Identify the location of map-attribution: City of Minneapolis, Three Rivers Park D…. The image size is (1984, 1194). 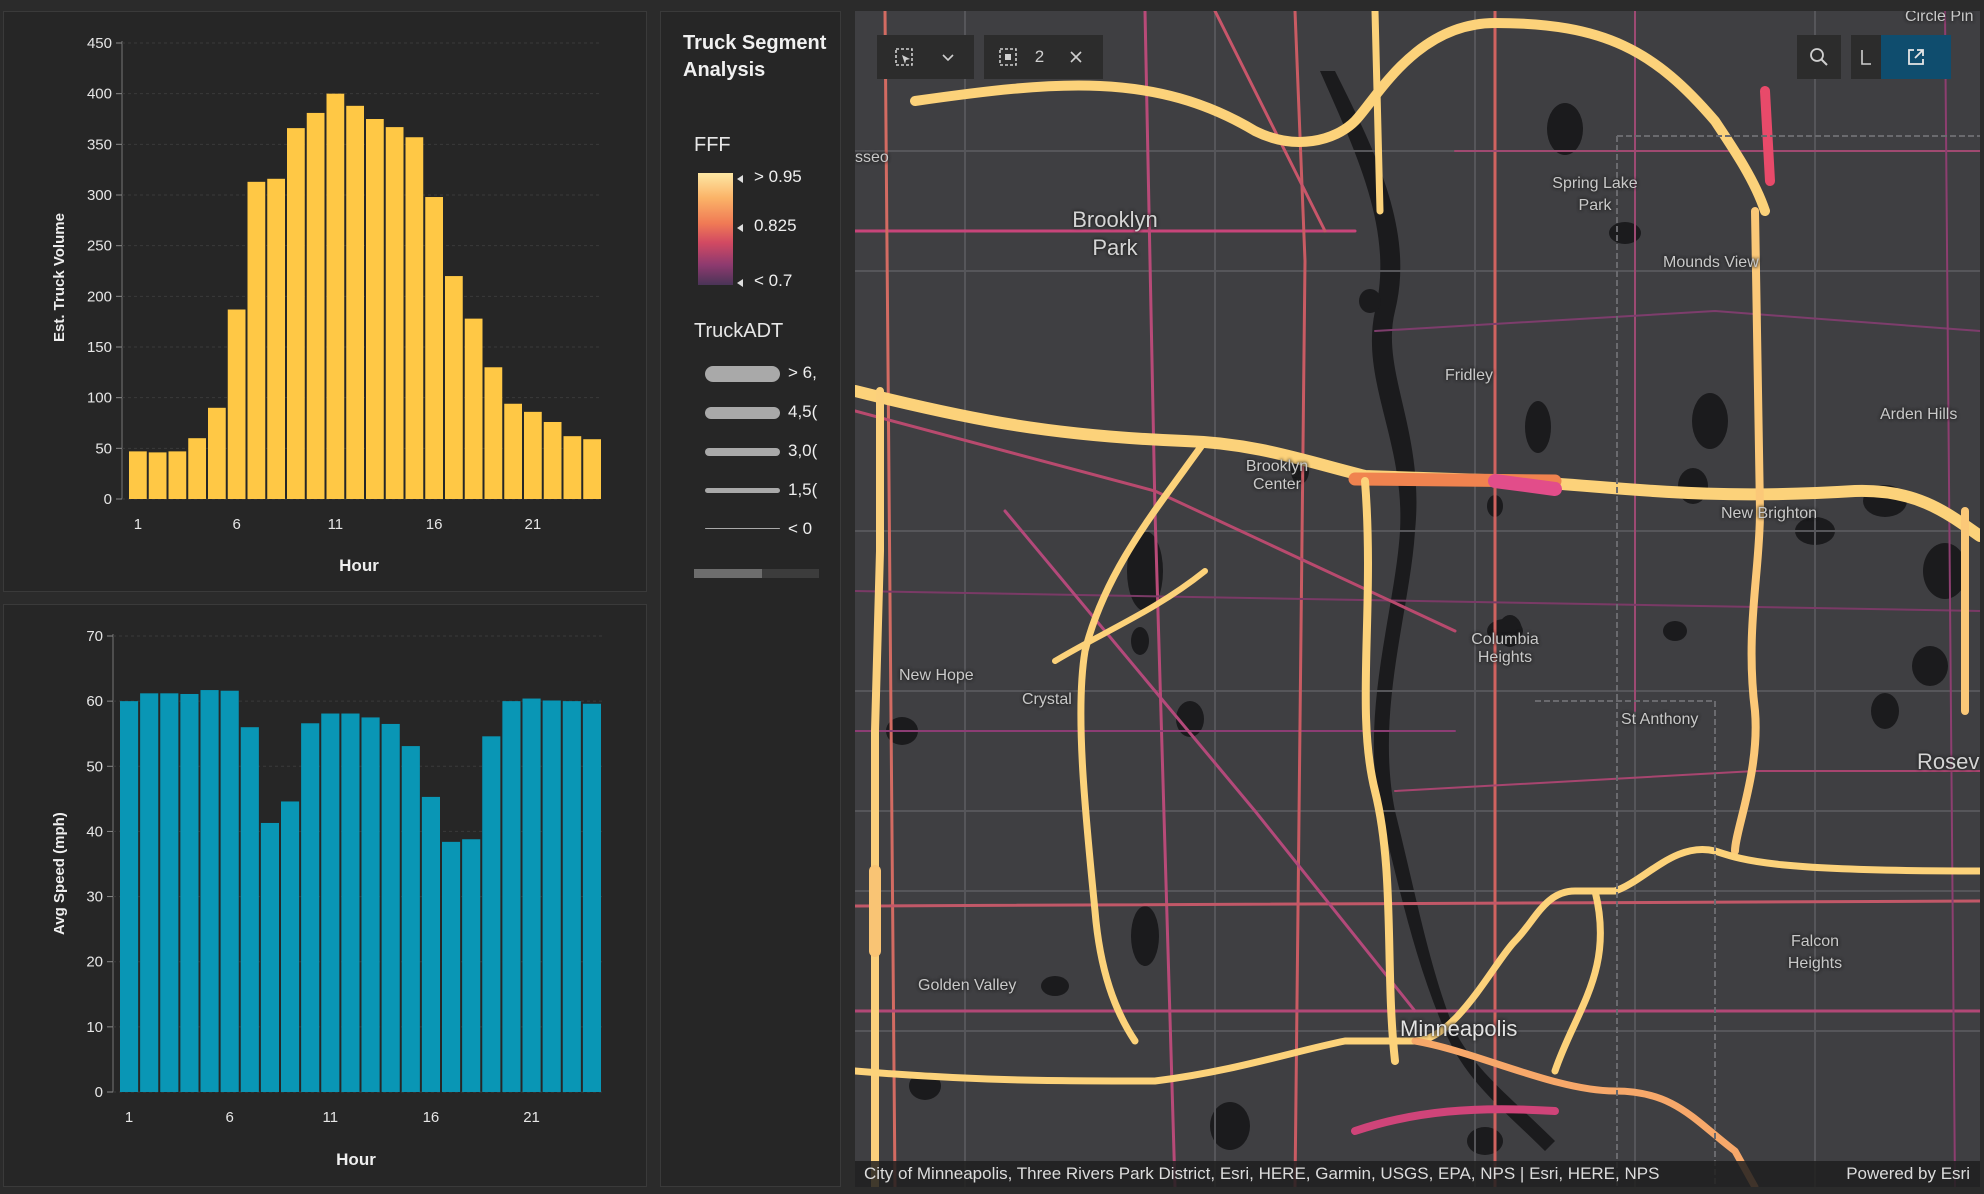
(1262, 1173).